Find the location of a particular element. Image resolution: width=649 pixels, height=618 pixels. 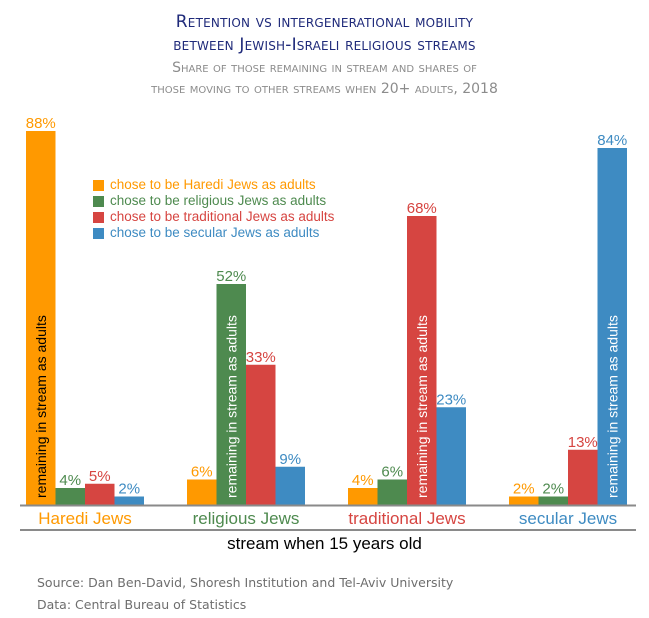

legend-item-traditional: chose to be traditional Jews as adults is located at coordinates (213, 217).